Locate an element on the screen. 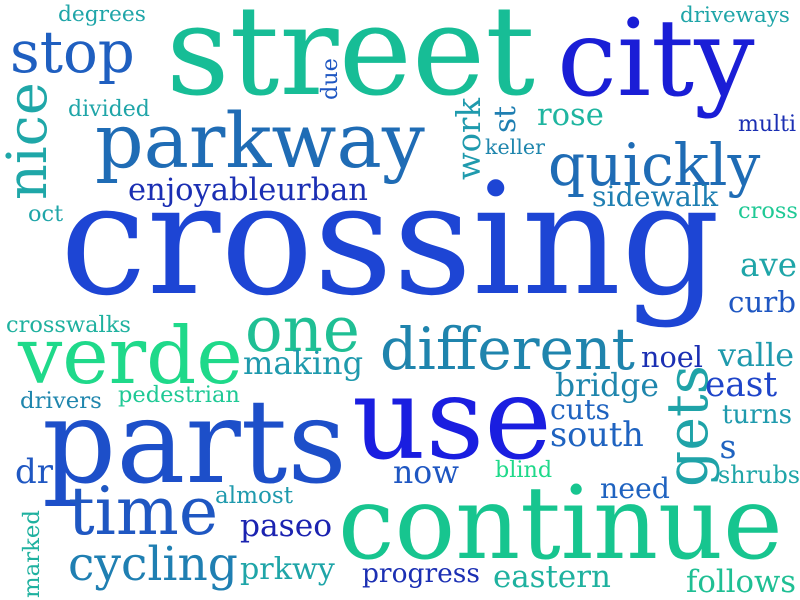 This screenshot has height=600, width=800. word-time: time is located at coordinates (143, 511).